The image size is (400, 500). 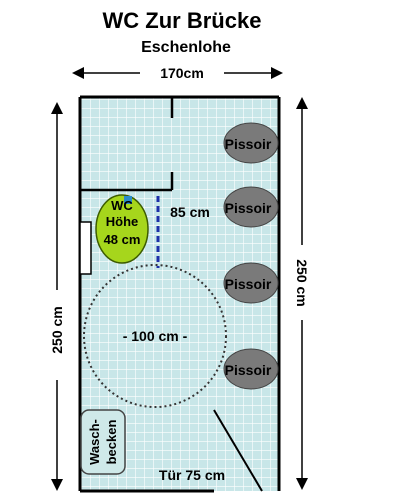 What do you see at coordinates (190, 212) in the screenshot?
I see `wc-clearance-label: 85 cm` at bounding box center [190, 212].